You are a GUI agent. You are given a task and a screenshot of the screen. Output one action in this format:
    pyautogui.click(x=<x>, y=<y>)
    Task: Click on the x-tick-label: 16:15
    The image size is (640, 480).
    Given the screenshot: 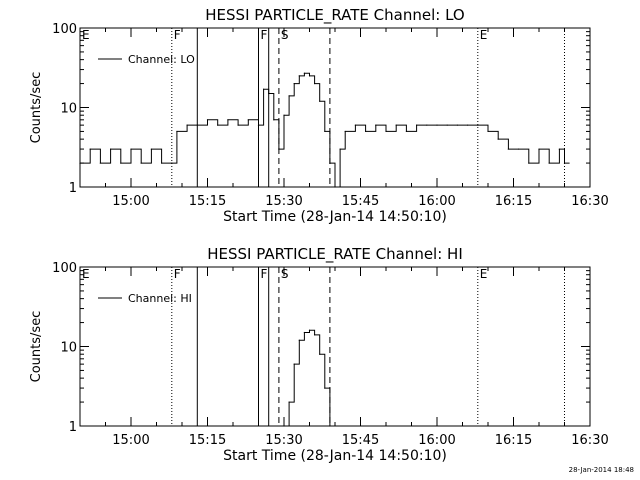 What is the action you would take?
    pyautogui.click(x=513, y=440)
    